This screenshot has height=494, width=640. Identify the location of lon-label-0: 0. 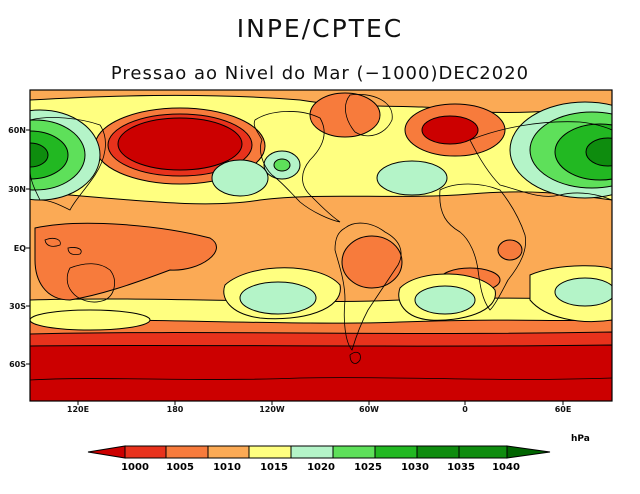
(465, 409).